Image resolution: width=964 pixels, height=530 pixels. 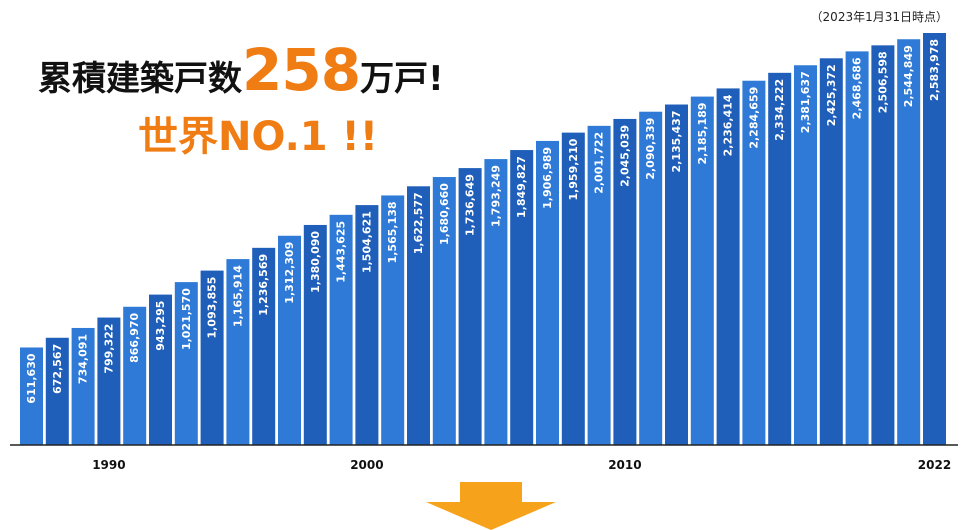 I want to click on bar-2022, so click(x=934, y=239).